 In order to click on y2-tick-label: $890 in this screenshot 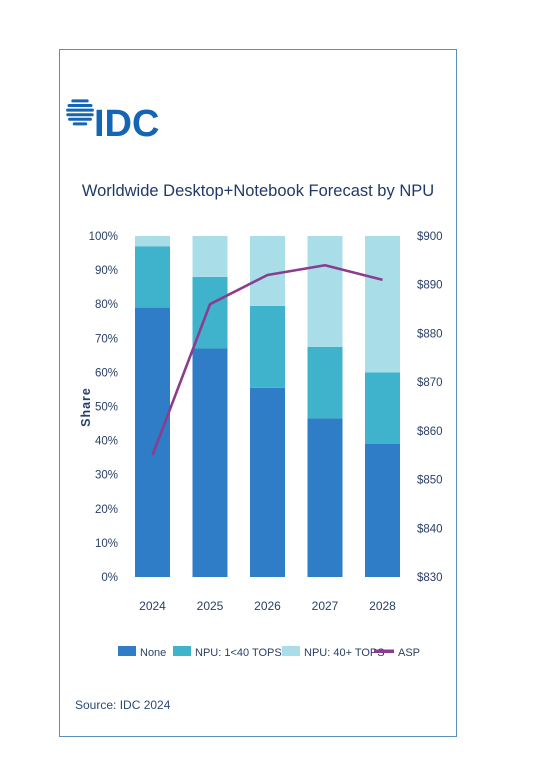, I will do `click(430, 286)`.